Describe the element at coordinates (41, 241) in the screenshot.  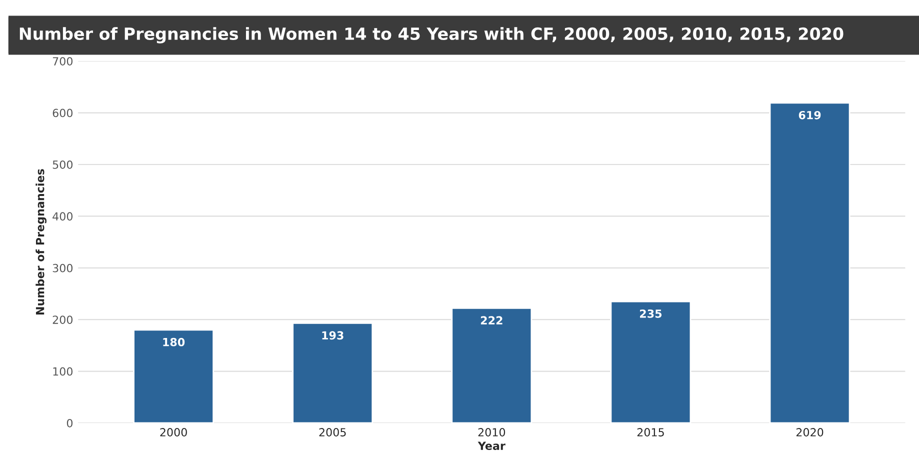
I see `y-axis-title: Number of Pregnancies` at that location.